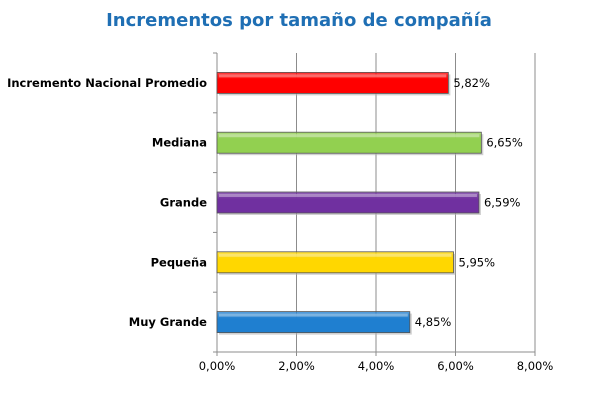 The height and width of the screenshot is (403, 598). Describe the element at coordinates (471, 83) in the screenshot. I see `data-label: 5,82%` at that location.